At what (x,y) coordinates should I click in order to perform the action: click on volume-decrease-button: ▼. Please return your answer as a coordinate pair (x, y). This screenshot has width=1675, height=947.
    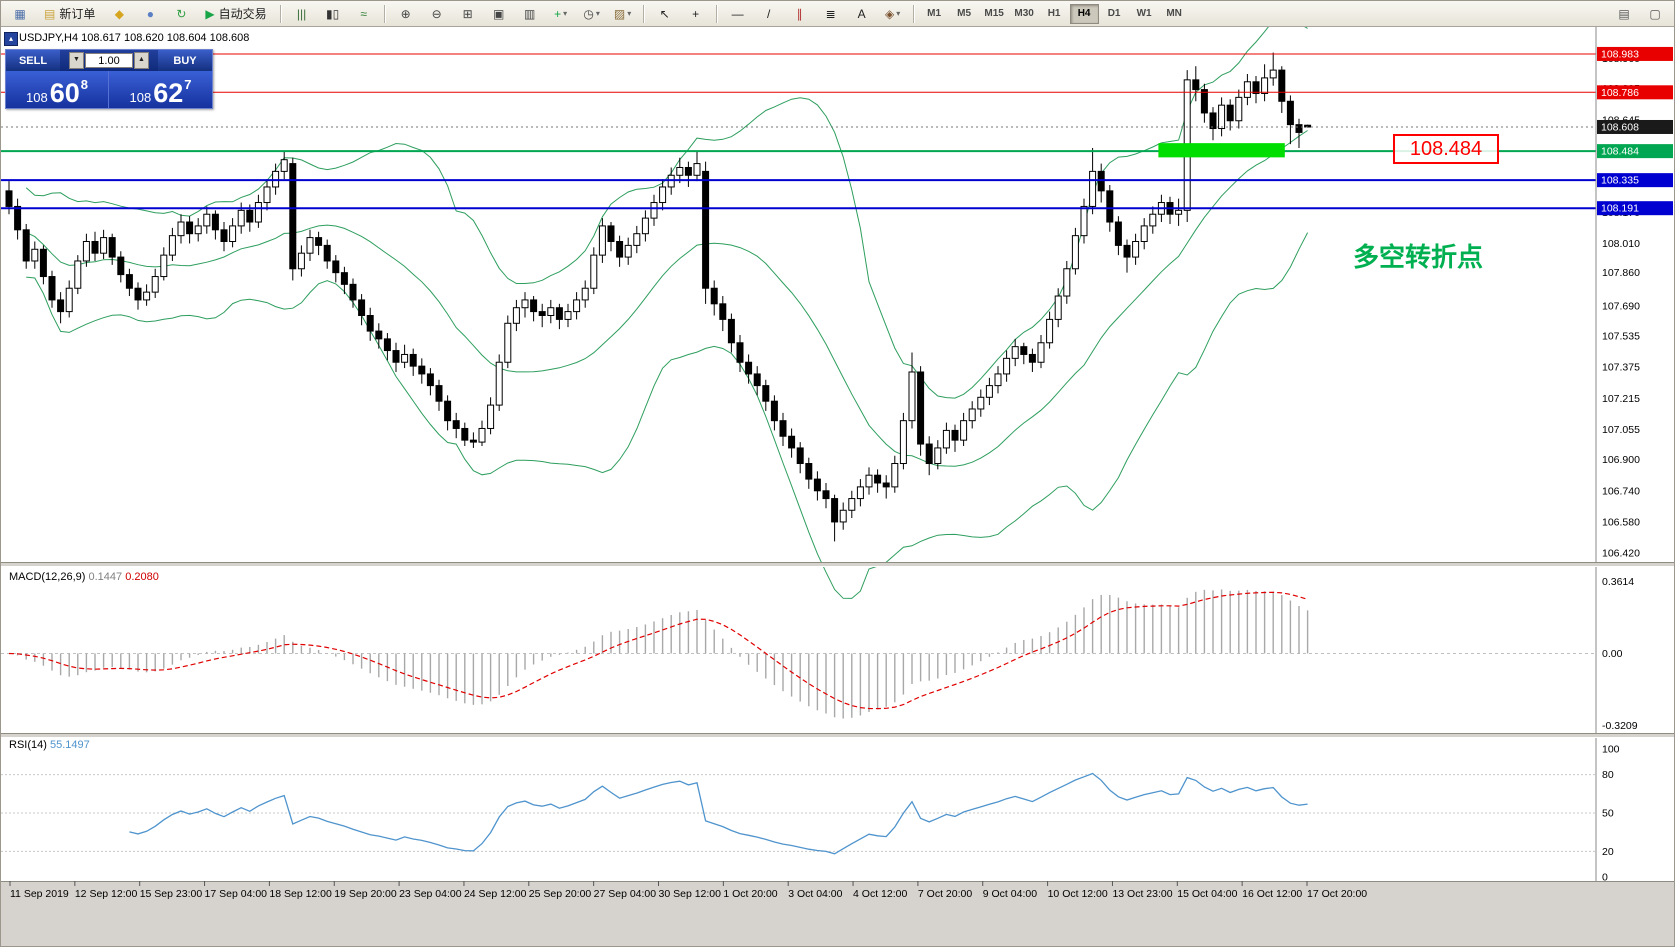
    Looking at the image, I should click on (76, 60).